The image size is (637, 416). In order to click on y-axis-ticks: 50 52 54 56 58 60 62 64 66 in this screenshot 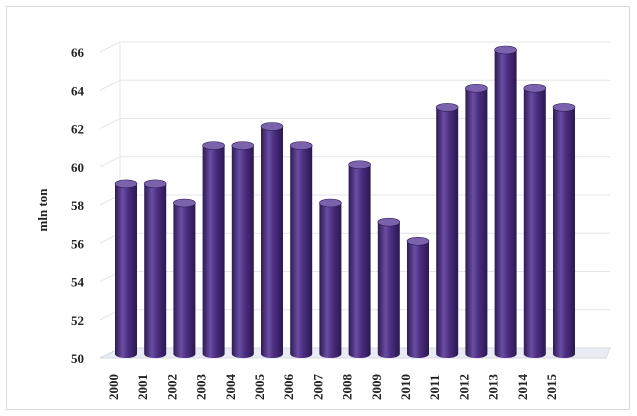, I will do `click(78, 205)`.